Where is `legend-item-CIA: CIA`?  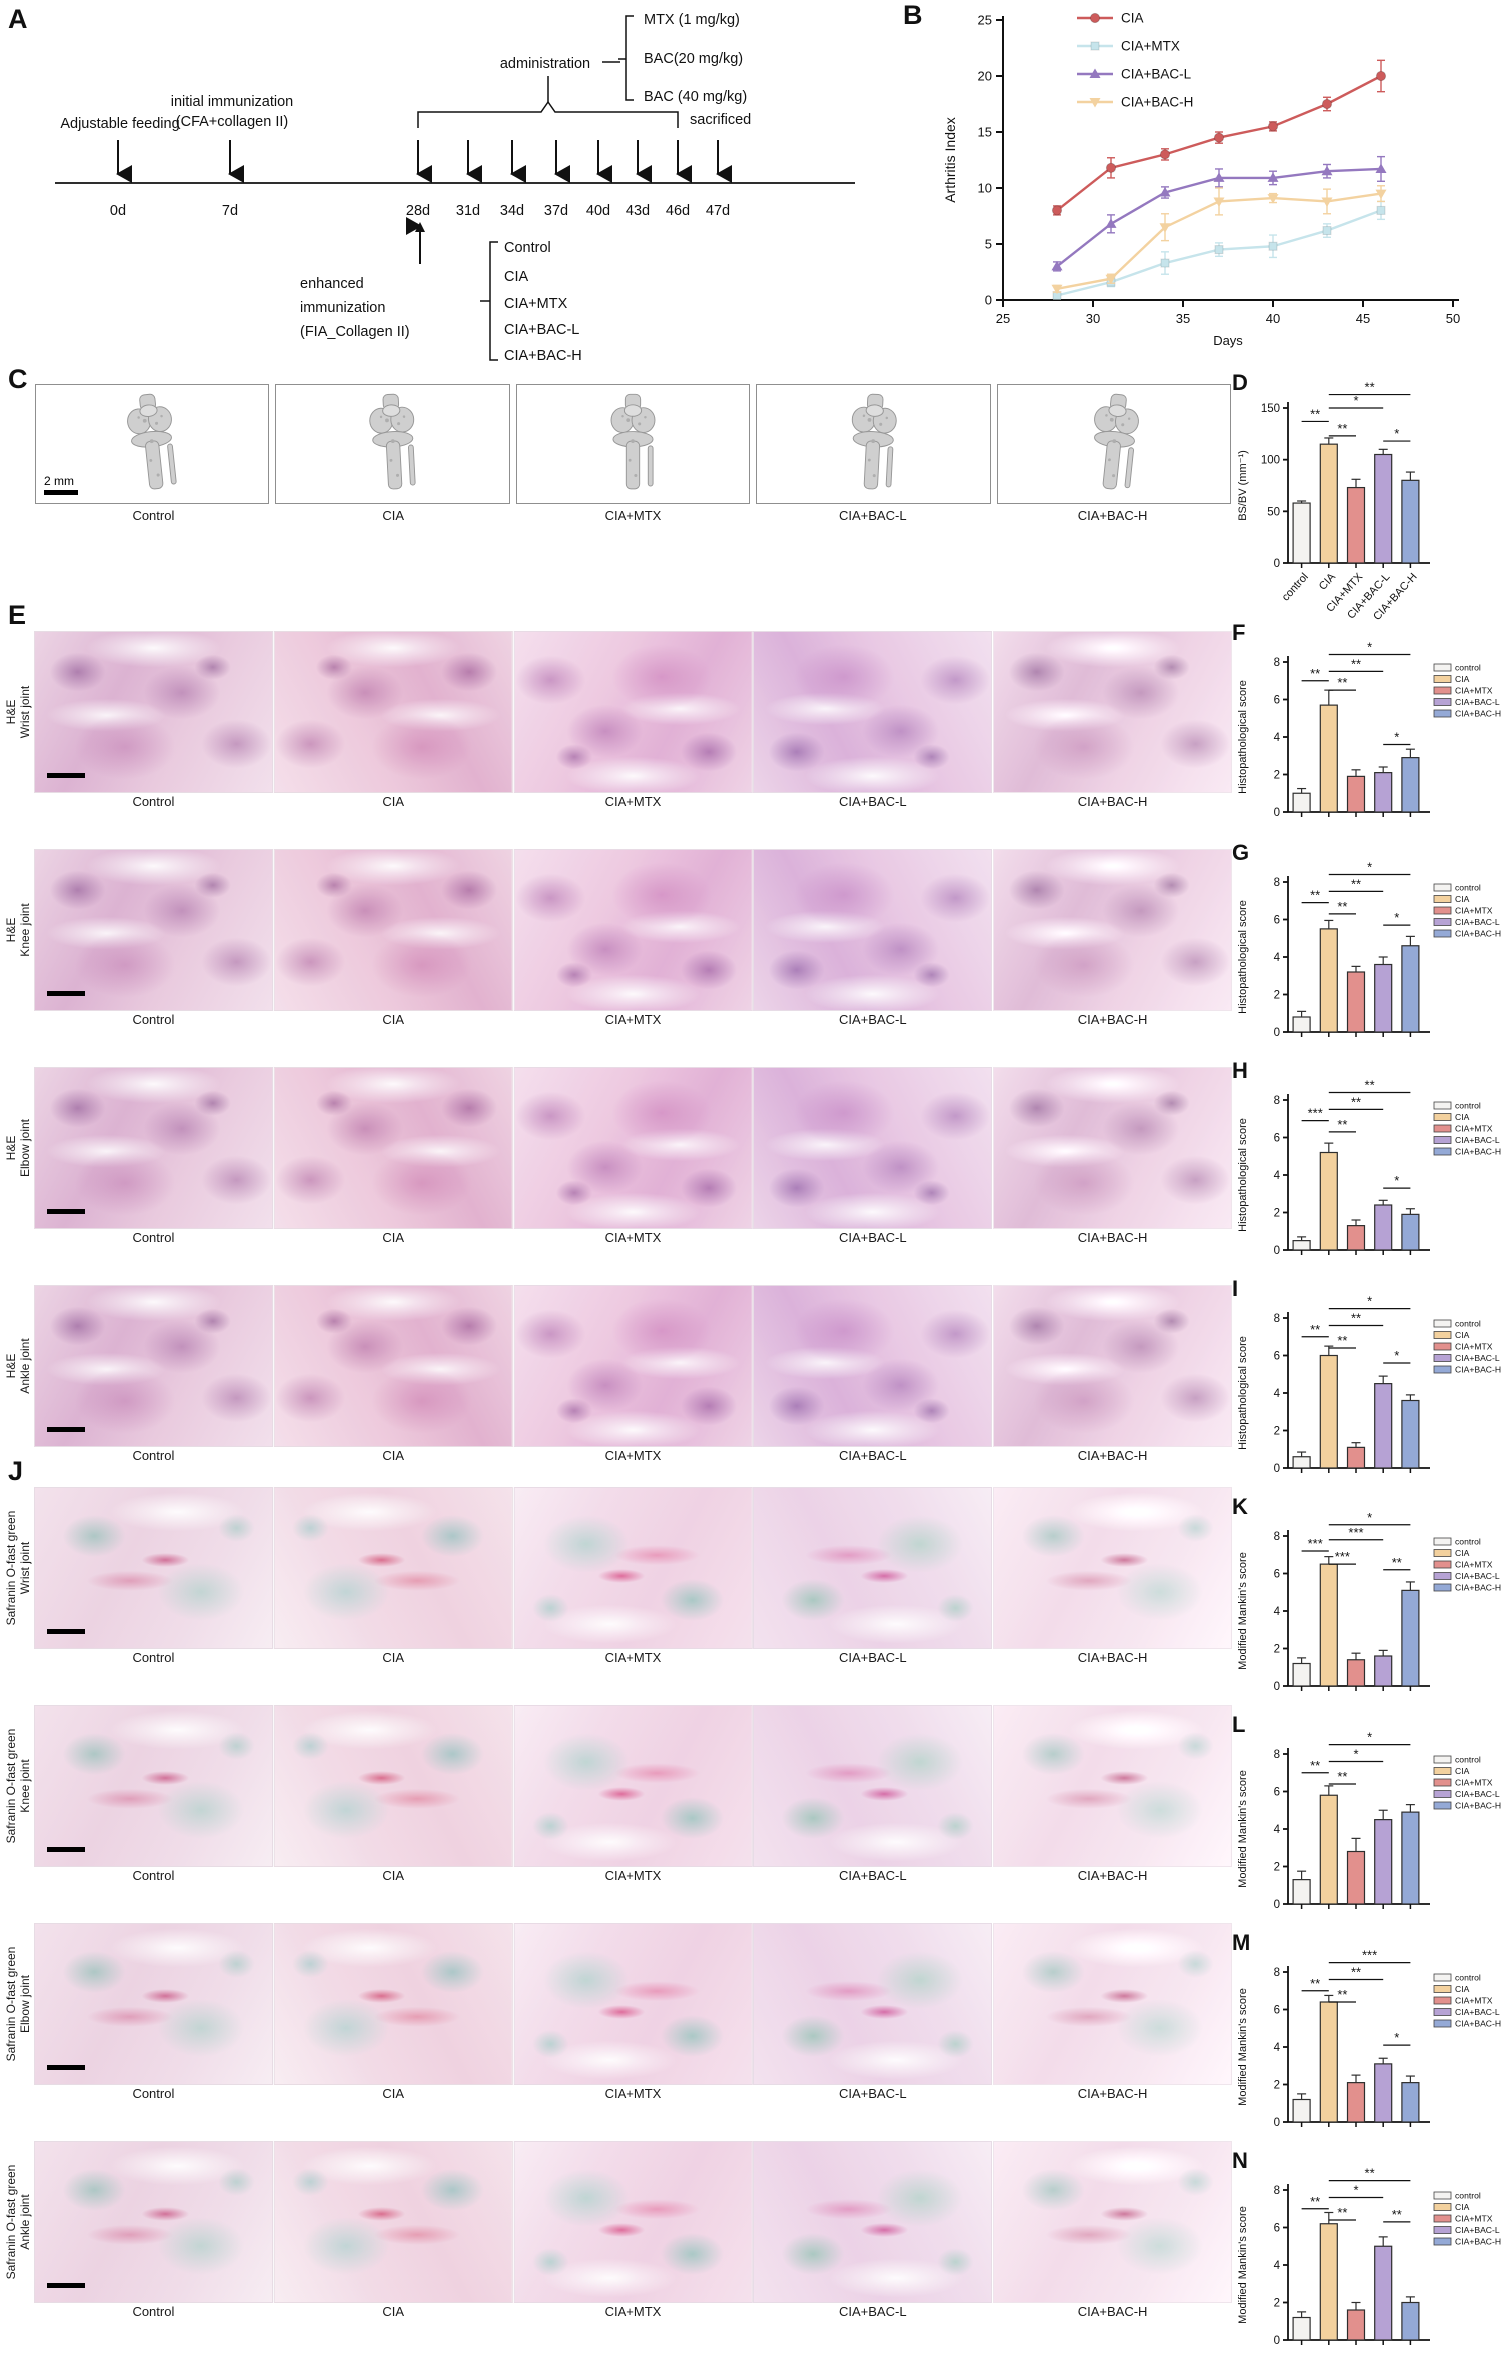
legend-item-CIA: CIA is located at coordinates (1132, 18).